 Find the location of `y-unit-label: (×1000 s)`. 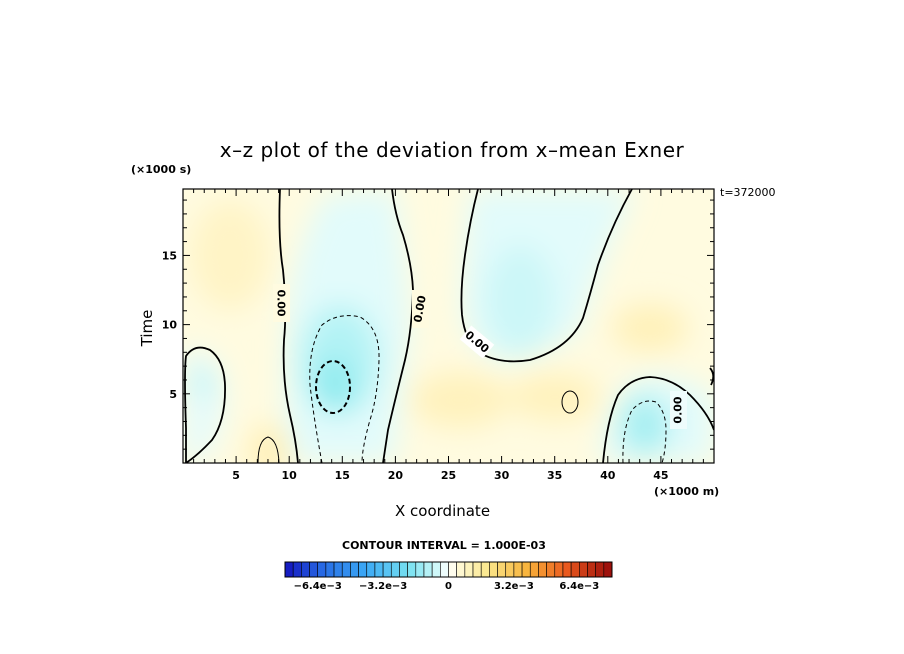

y-unit-label: (×1000 s) is located at coordinates (161, 169).